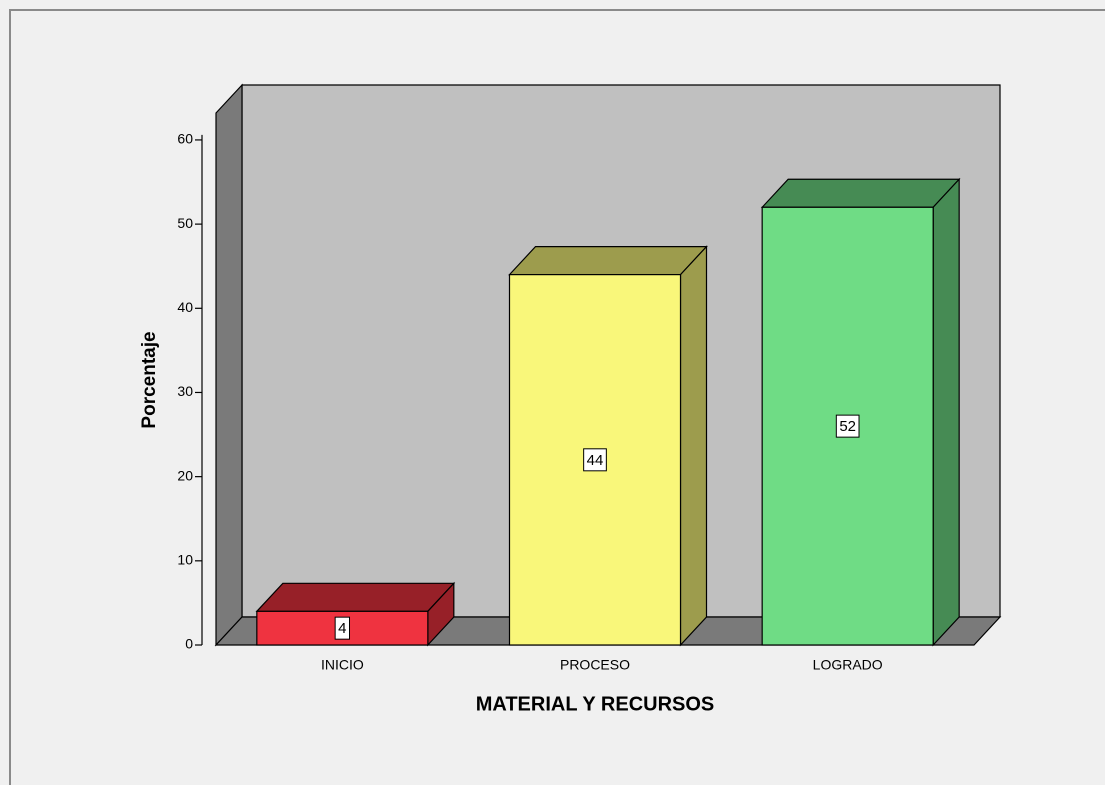  Describe the element at coordinates (848, 665) in the screenshot. I see `x-tick-label: LOGRADO` at that location.